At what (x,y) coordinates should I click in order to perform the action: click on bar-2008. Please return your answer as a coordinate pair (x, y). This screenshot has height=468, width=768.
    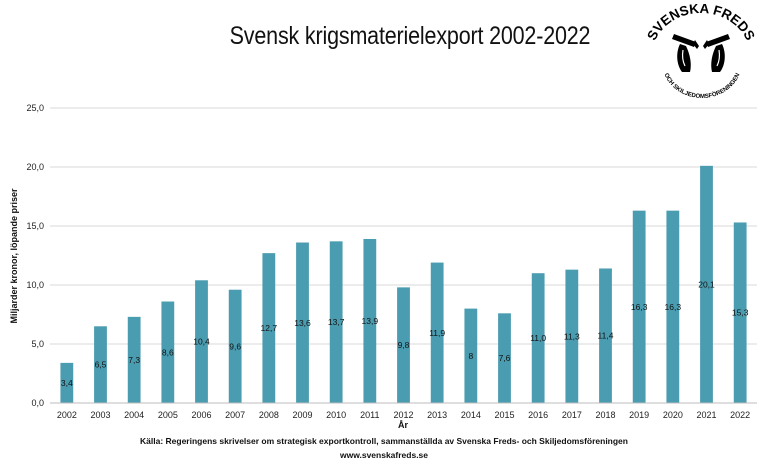
    Looking at the image, I should click on (269, 328).